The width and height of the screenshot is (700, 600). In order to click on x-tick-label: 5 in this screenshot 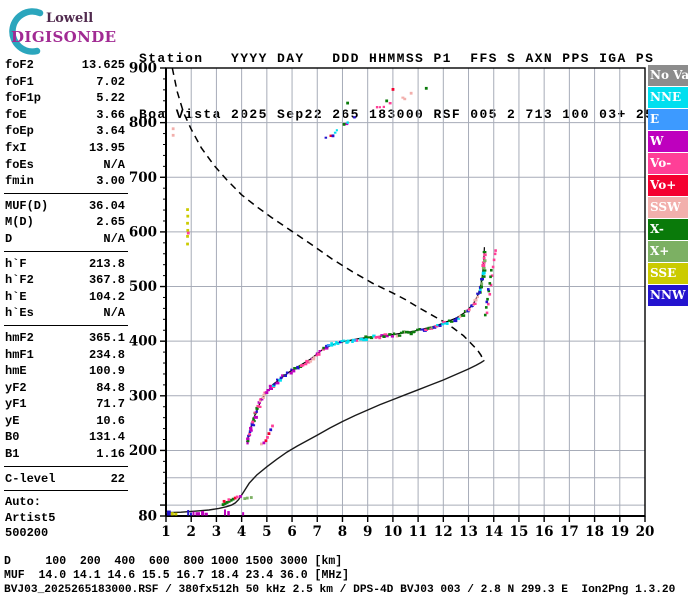, I will do `click(266, 532)`.